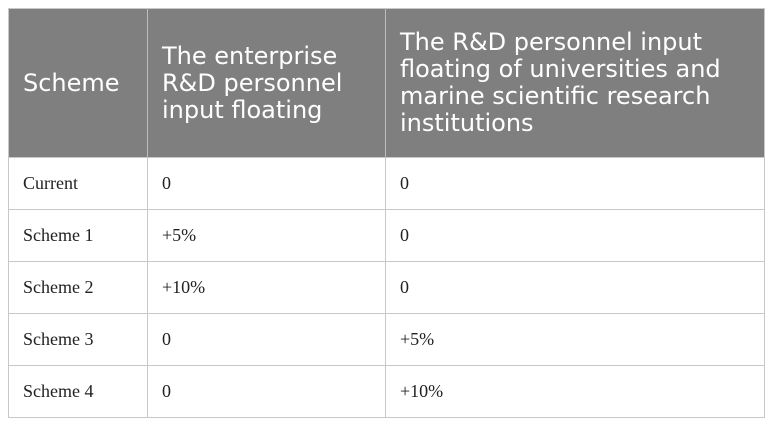  What do you see at coordinates (266, 235) in the screenshot?
I see `cell-enterprise: +5%` at bounding box center [266, 235].